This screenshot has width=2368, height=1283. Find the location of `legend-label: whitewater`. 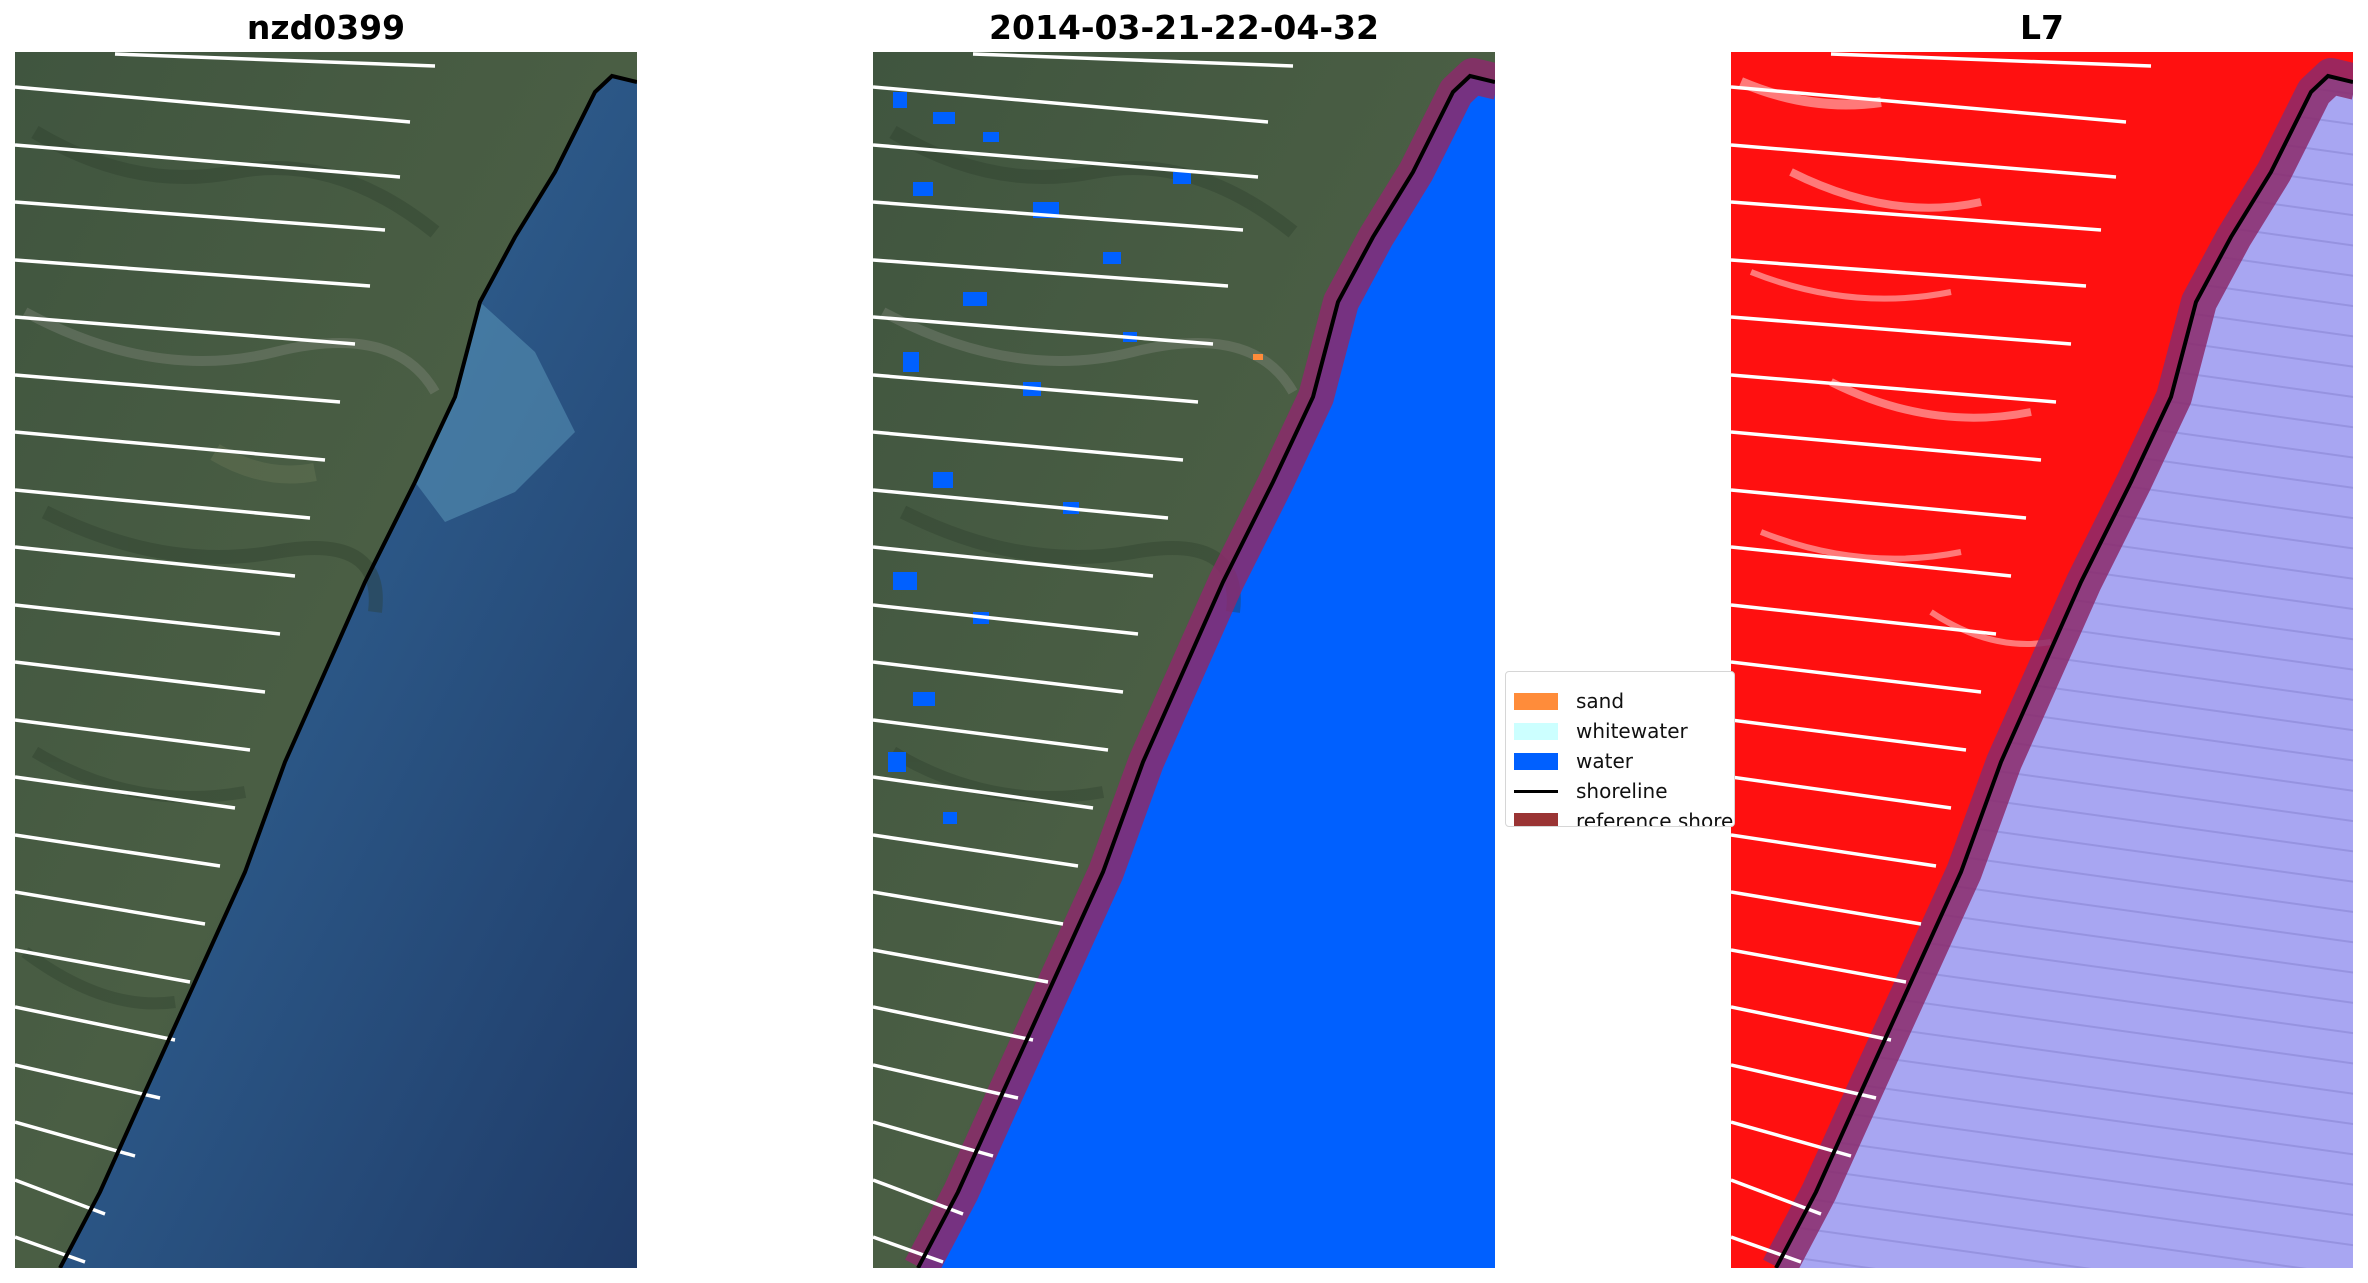

legend-label: whitewater is located at coordinates (1632, 731).